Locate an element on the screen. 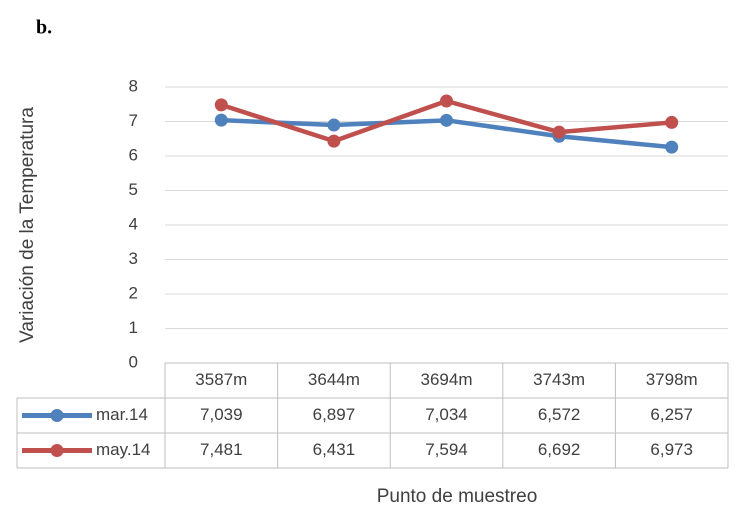  table-value: 6,897 is located at coordinates (334, 414).